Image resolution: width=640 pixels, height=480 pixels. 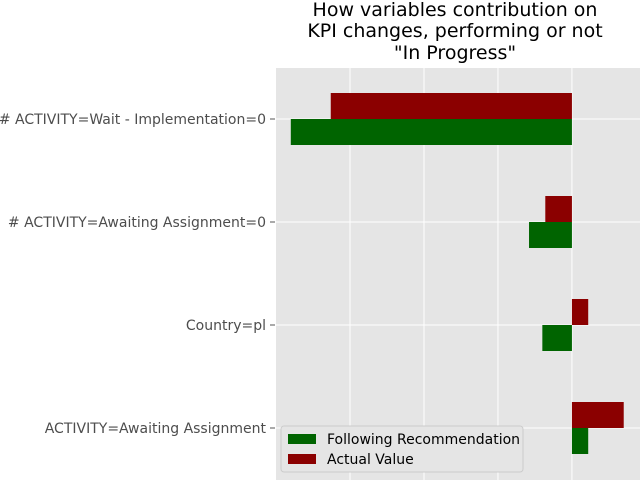 What do you see at coordinates (133, 120) in the screenshot?
I see `y-tick-label: # ACTIVITY=Wait - Implementation=0` at bounding box center [133, 120].